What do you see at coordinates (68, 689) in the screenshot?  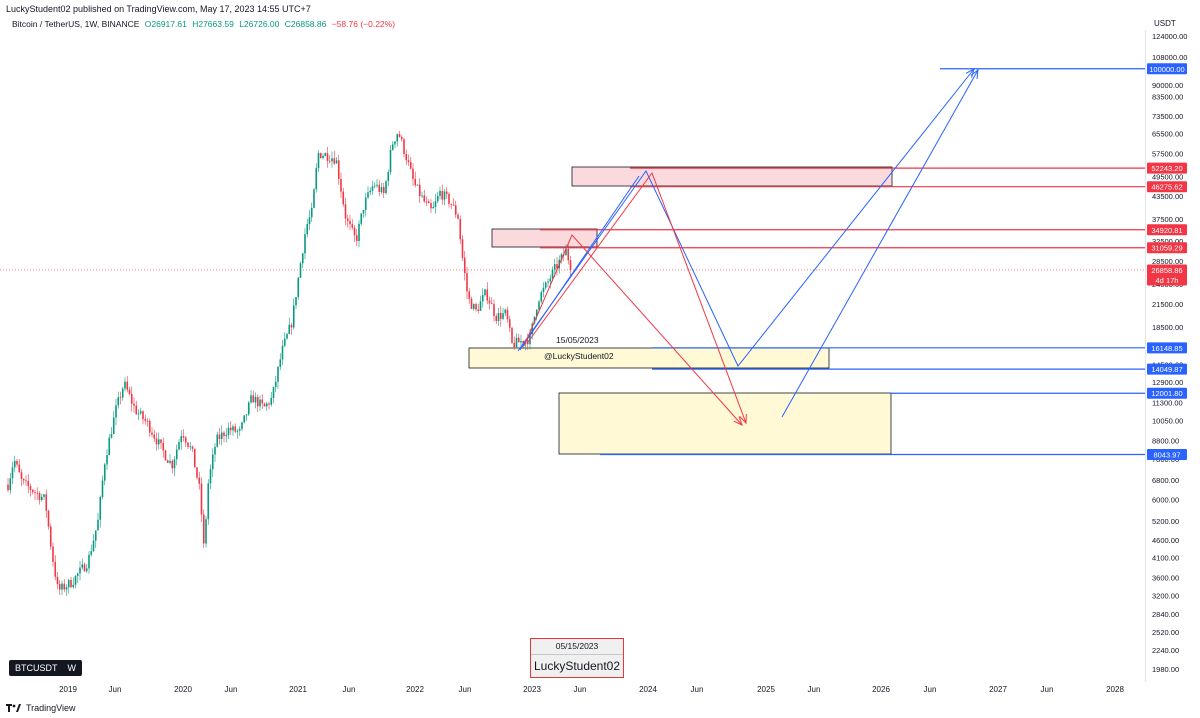 I see `time-tick-label: 2019` at bounding box center [68, 689].